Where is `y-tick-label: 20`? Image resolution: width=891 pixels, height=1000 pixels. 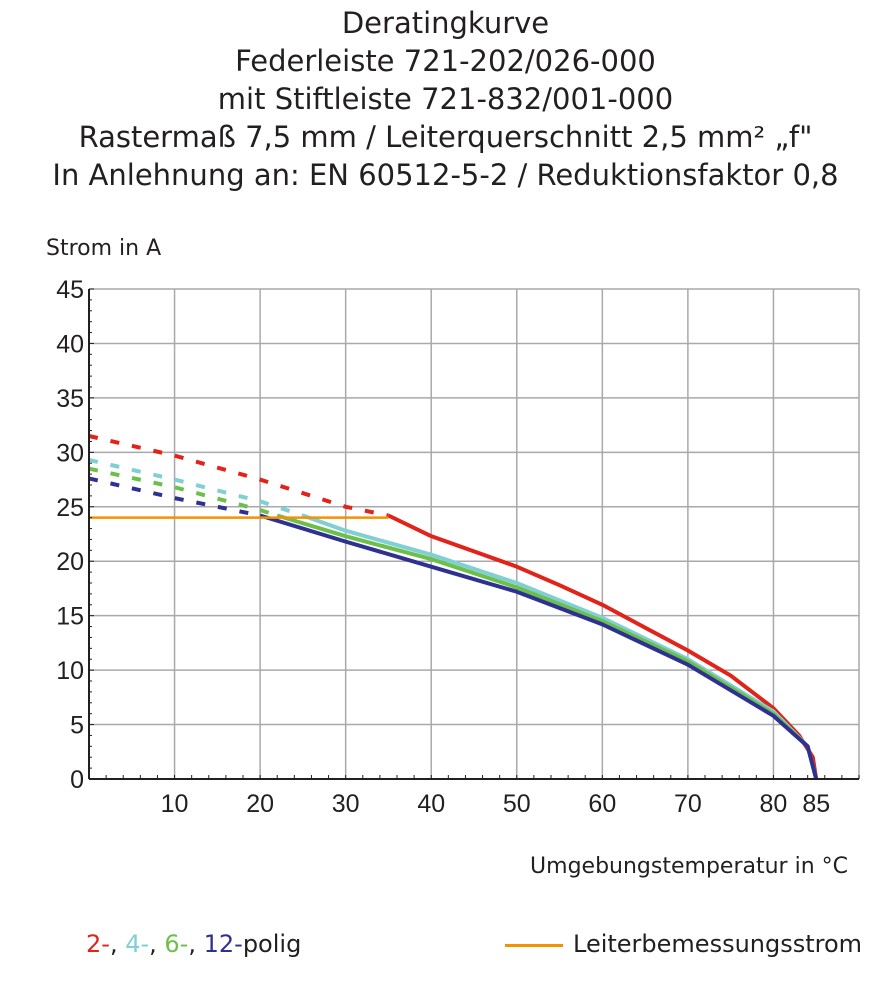
y-tick-label: 20 is located at coordinates (70, 562).